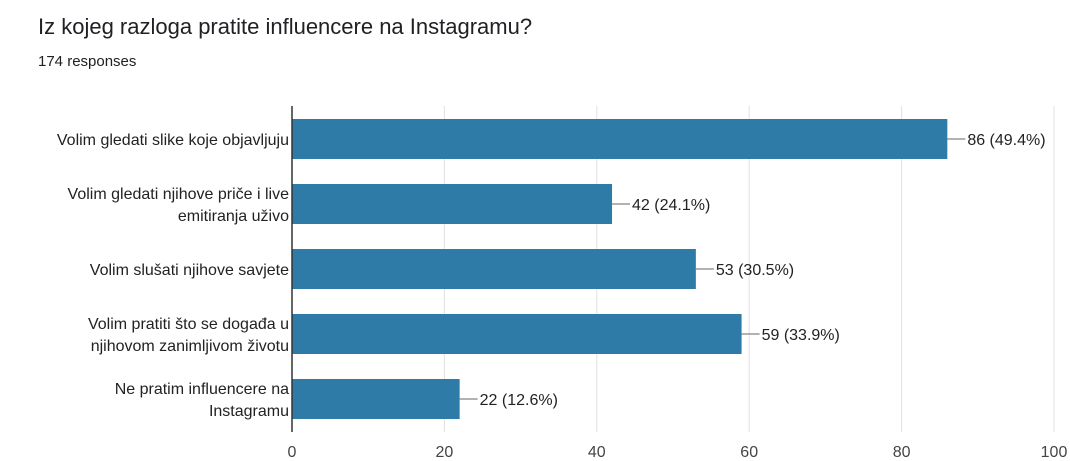  Describe the element at coordinates (188, 324) in the screenshot. I see `category-label-line: Volim pratiti što se događa u` at that location.